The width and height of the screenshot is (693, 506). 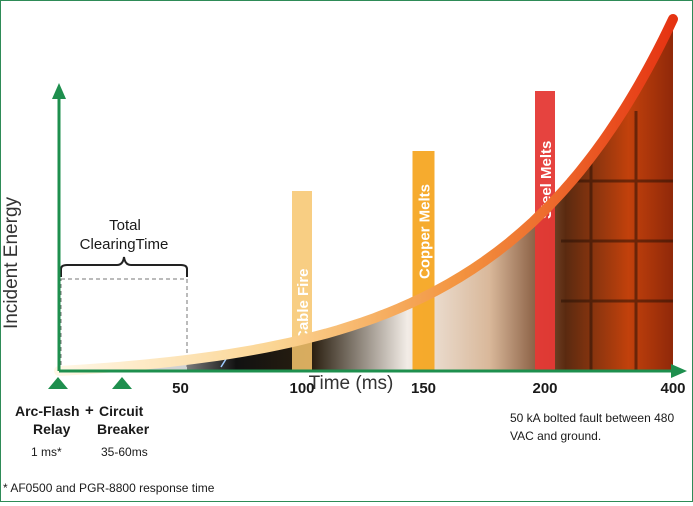 What do you see at coordinates (124, 266) in the screenshot?
I see `clearing-time-brace` at bounding box center [124, 266].